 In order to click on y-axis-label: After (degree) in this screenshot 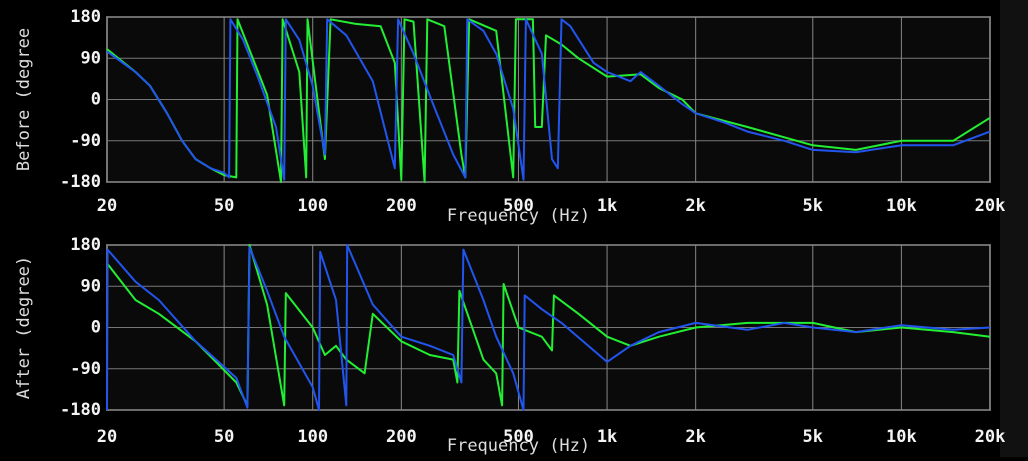, I will do `click(24, 327)`.